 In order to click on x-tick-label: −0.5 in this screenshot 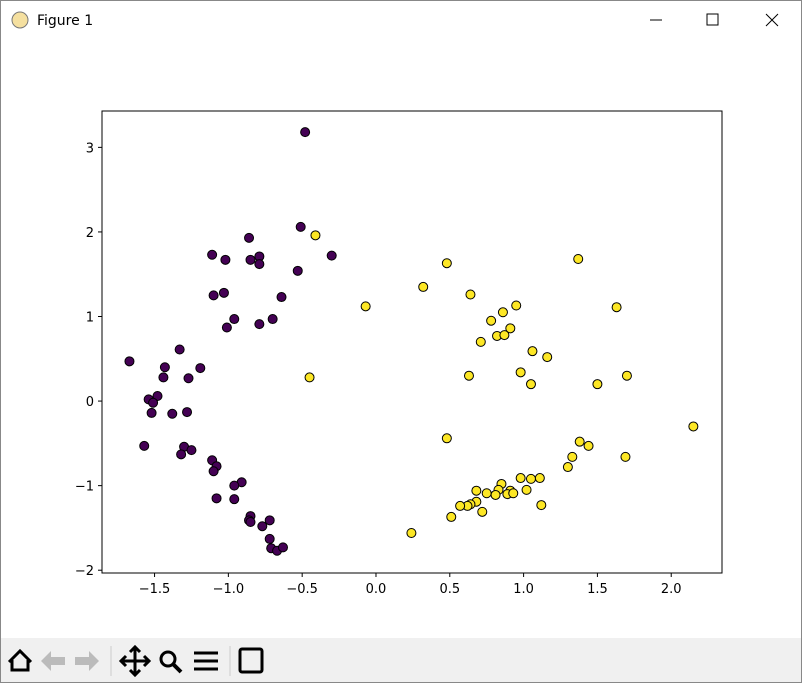, I will do `click(302, 589)`.